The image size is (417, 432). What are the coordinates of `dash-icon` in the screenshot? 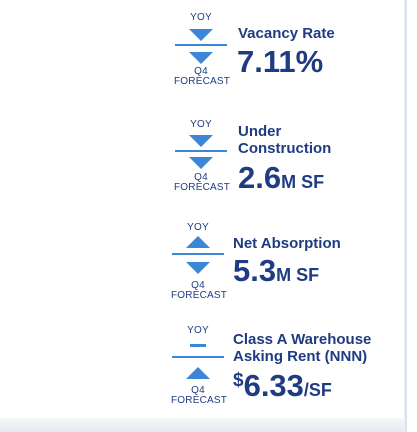 It's located at (198, 345).